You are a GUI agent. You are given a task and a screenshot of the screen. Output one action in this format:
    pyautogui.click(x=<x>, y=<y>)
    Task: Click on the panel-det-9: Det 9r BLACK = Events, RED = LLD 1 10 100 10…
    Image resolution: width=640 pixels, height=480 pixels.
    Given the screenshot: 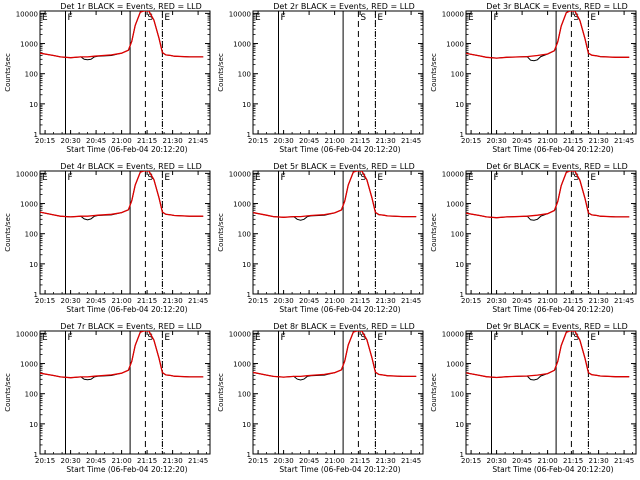 What is the action you would take?
    pyautogui.click(x=533, y=398)
    